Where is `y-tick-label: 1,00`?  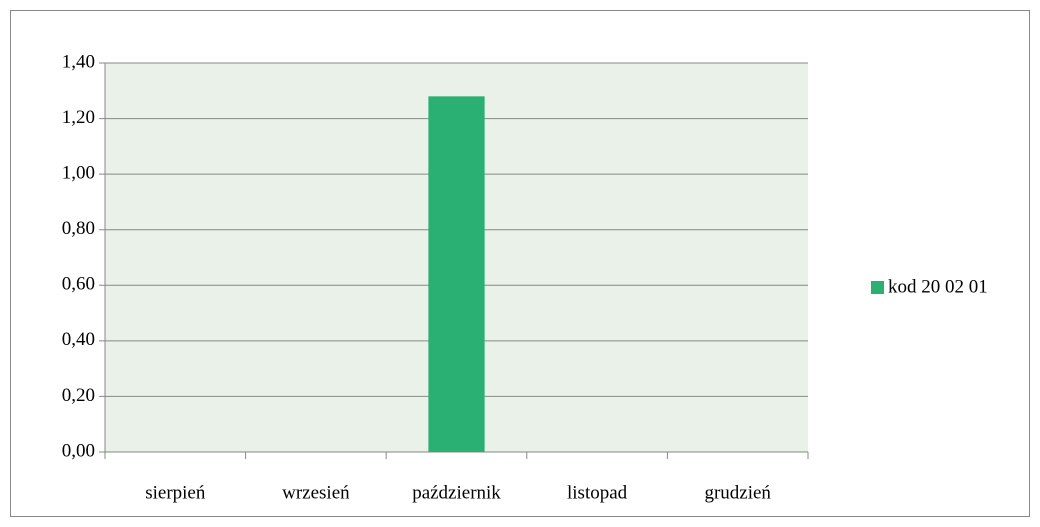
y-tick-label: 1,00 is located at coordinates (78, 173).